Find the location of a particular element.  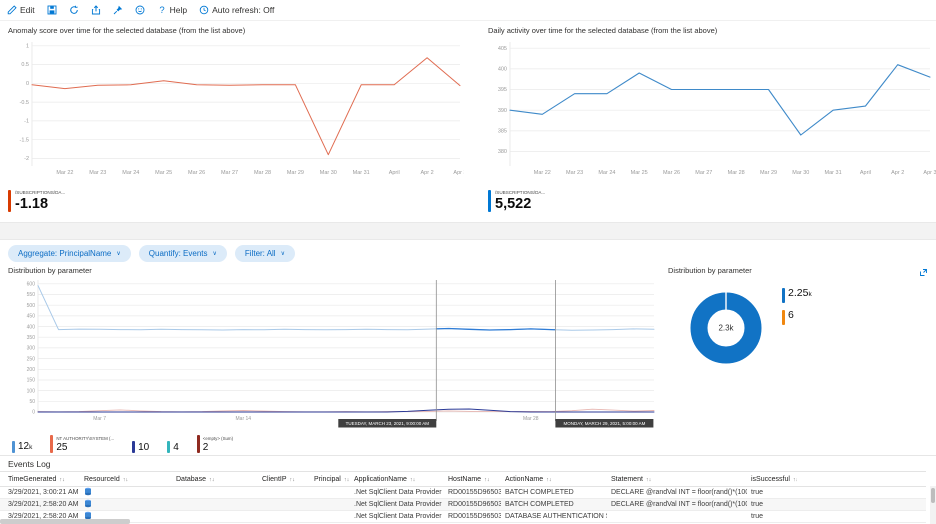

column-header-actionname: ActionName ↑↓ is located at coordinates (554, 479).